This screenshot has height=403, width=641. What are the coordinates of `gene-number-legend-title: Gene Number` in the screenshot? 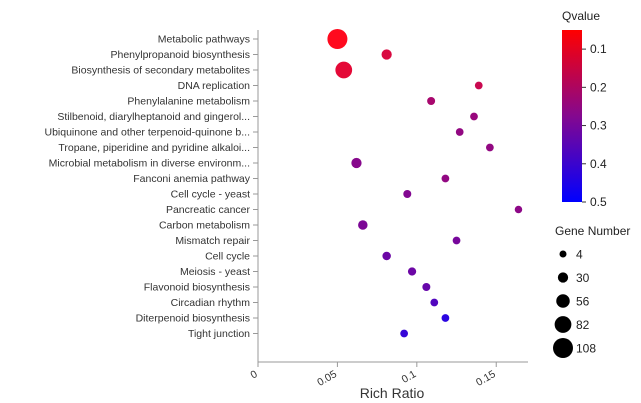 It's located at (592, 231).